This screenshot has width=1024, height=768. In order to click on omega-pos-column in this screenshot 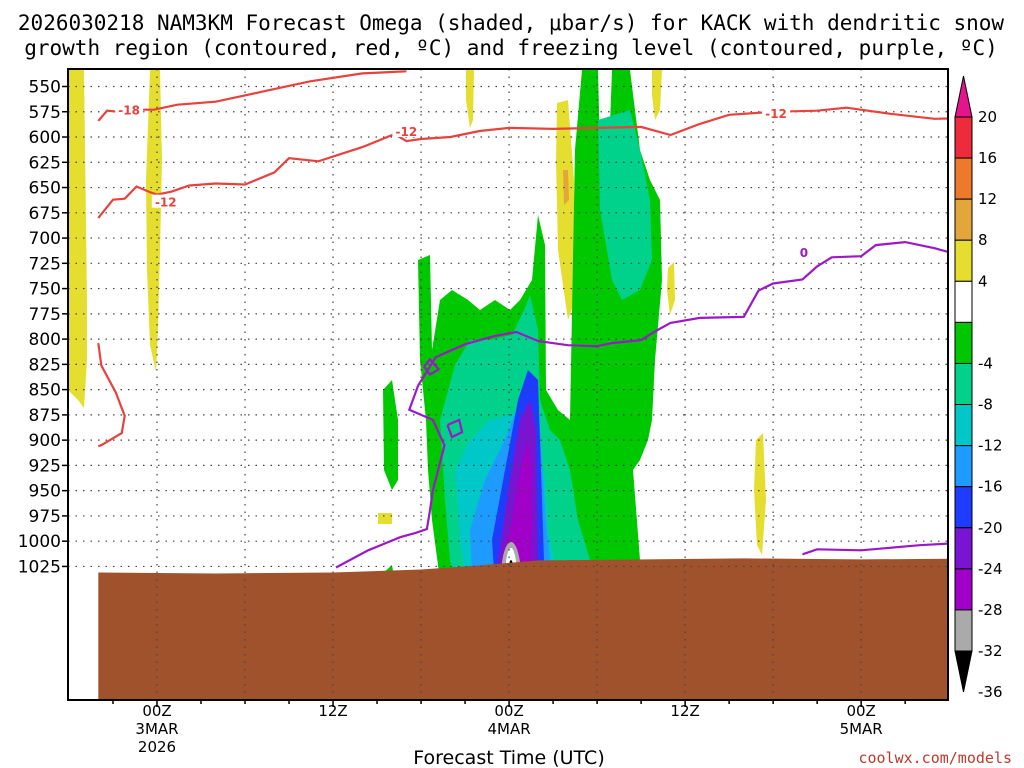, I will do `click(154, 221)`.